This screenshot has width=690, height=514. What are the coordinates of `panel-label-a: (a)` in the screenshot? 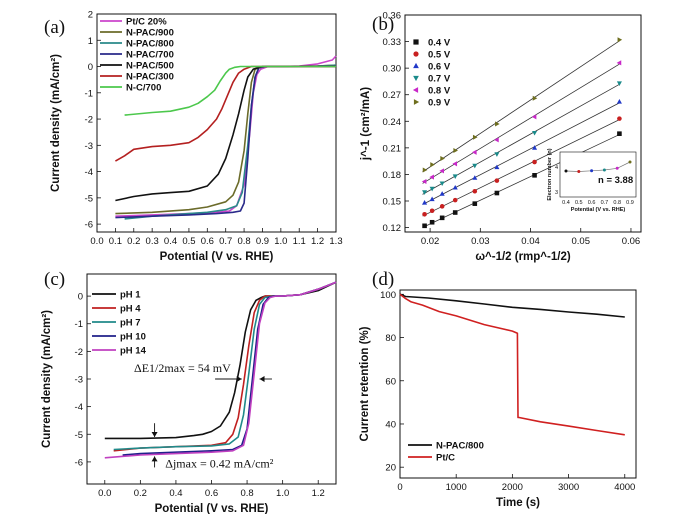 It's located at (54, 27).